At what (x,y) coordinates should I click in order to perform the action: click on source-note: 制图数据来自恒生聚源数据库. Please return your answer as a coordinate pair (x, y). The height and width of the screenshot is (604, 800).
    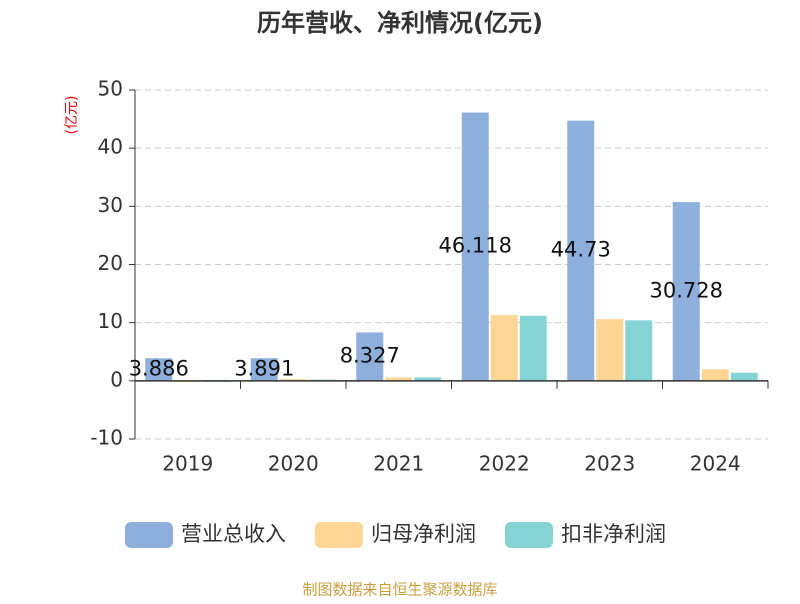
    Looking at the image, I should click on (399, 590).